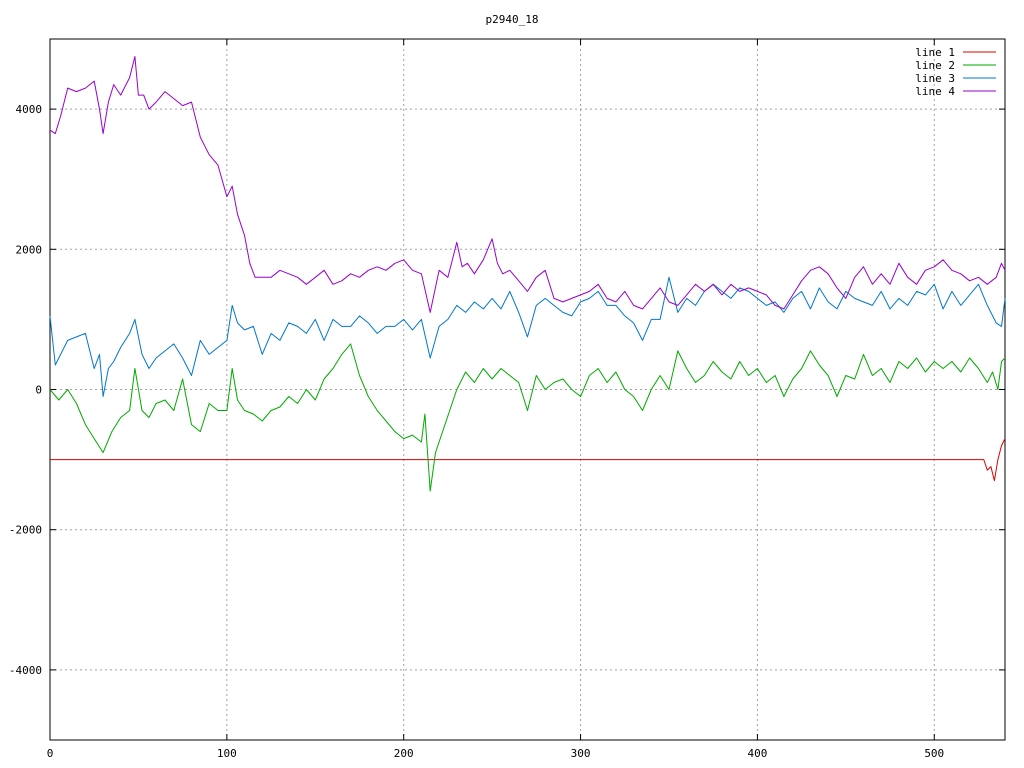 Image resolution: width=1024 pixels, height=768 pixels. Describe the element at coordinates (934, 753) in the screenshot. I see `x-tick-label: 500` at that location.